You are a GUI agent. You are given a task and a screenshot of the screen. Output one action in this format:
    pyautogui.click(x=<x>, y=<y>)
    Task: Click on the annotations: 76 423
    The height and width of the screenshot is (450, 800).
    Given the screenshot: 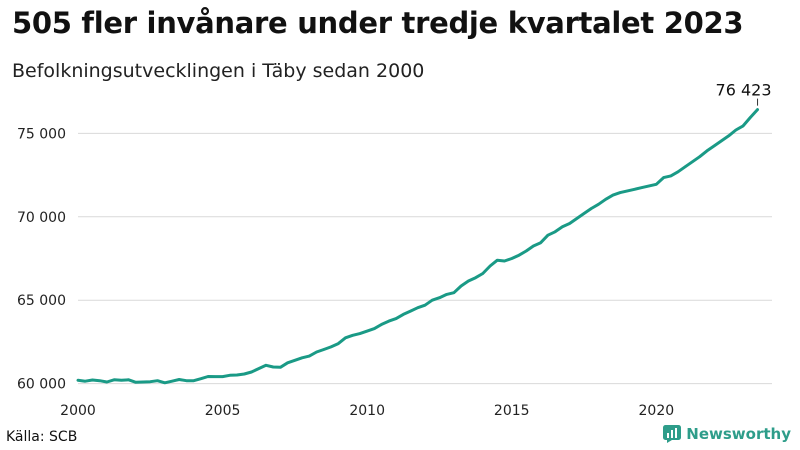 What is the action you would take?
    pyautogui.click(x=744, y=93)
    